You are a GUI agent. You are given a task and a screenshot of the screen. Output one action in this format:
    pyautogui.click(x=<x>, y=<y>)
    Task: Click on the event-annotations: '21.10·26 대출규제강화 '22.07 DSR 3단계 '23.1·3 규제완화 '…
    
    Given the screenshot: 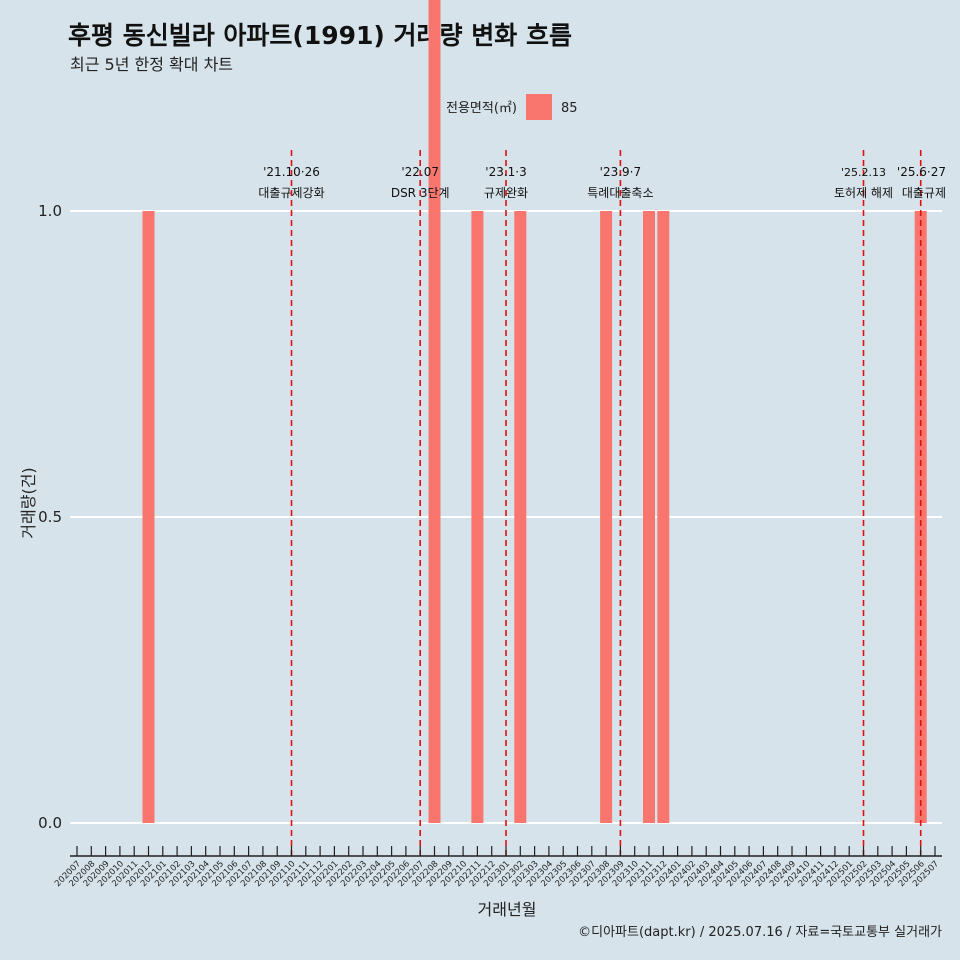 What is the action you would take?
    pyautogui.click(x=602, y=182)
    